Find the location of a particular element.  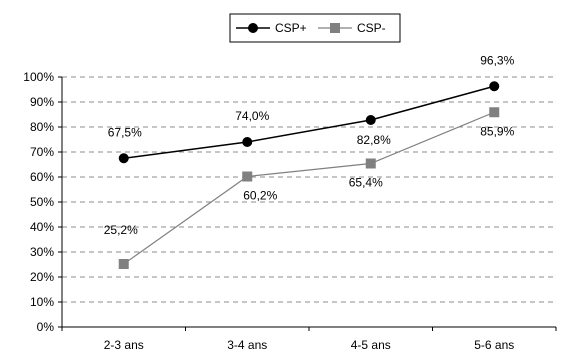

y-axis-ticks: 0% 10% 20% 30% 40% 50% 60% 70% 80% 90% 100% is located at coordinates (38, 202).